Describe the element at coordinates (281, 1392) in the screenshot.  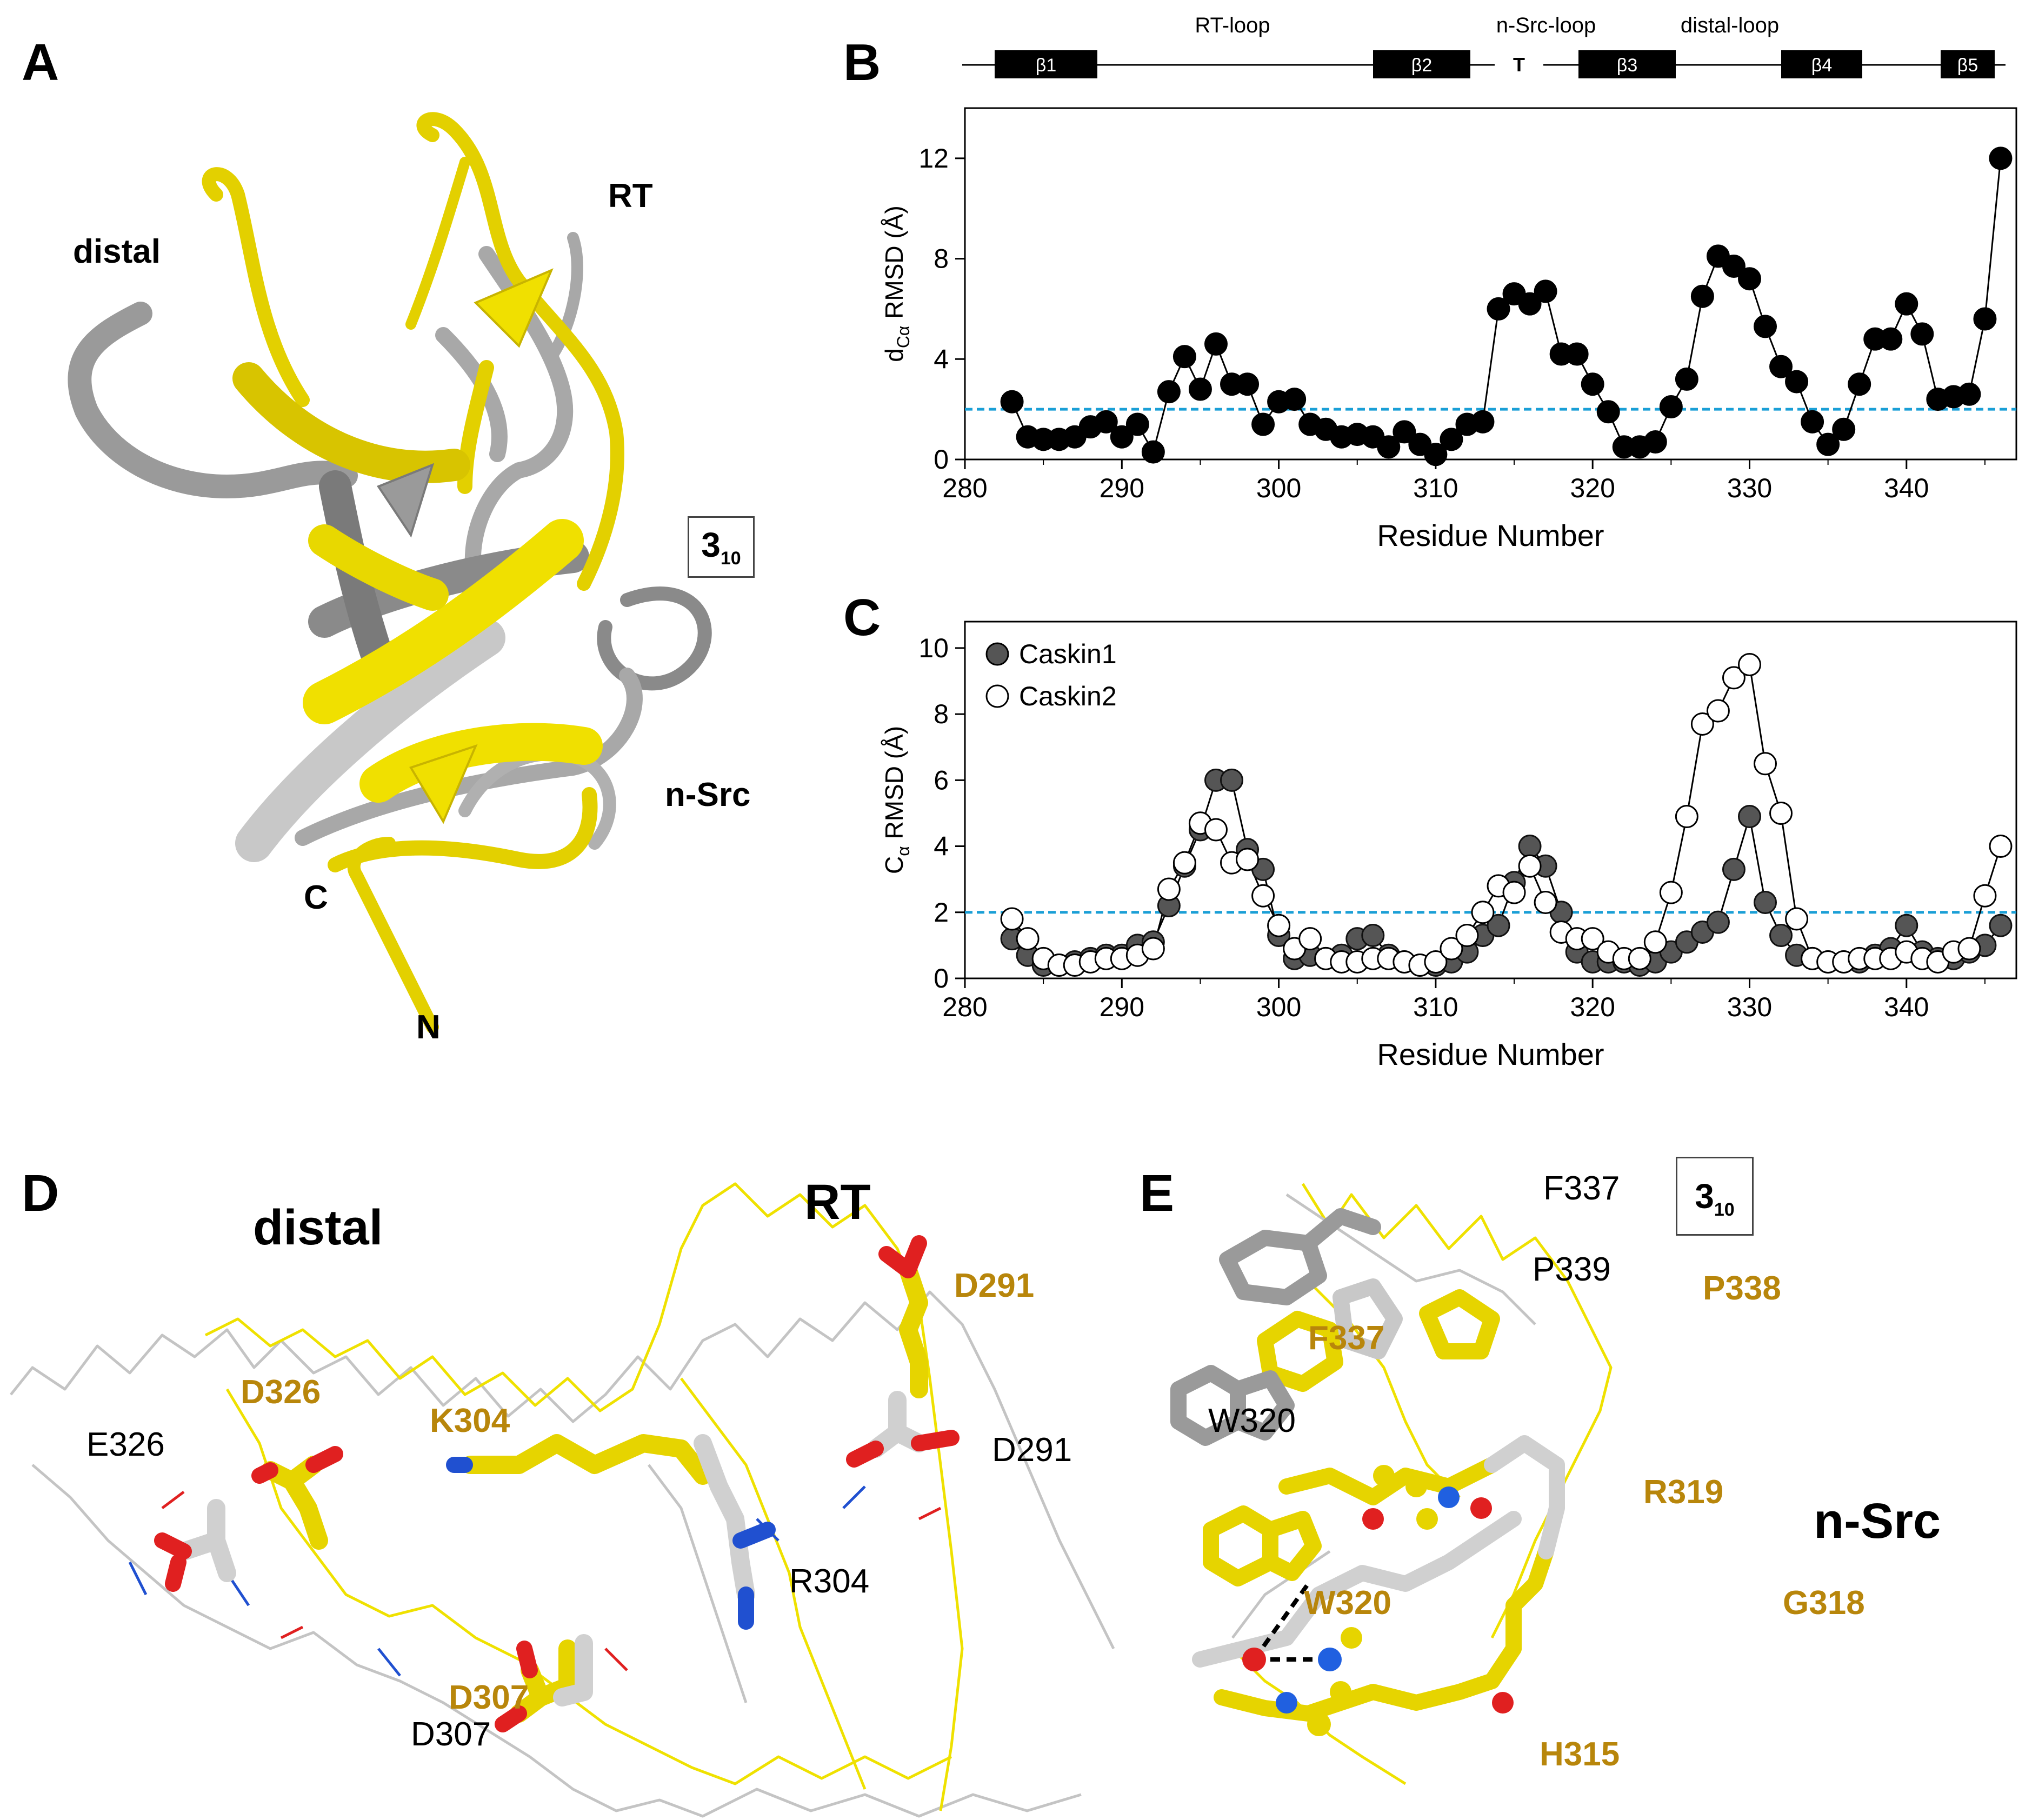
I see `label-d326: D326` at that location.